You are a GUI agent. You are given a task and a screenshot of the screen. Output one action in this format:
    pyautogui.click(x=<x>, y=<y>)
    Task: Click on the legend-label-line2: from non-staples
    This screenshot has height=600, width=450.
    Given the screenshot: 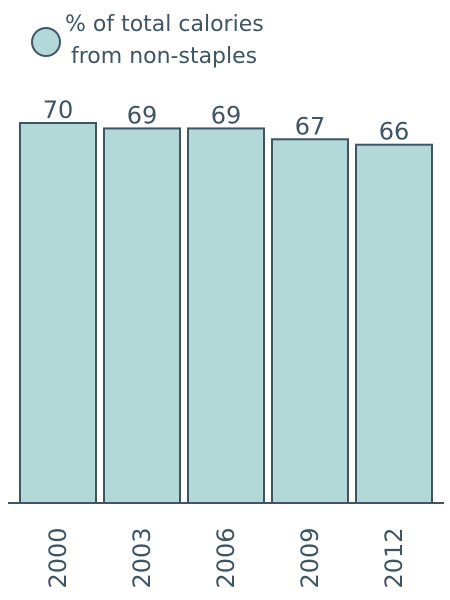 What is the action you would take?
    pyautogui.click(x=164, y=56)
    